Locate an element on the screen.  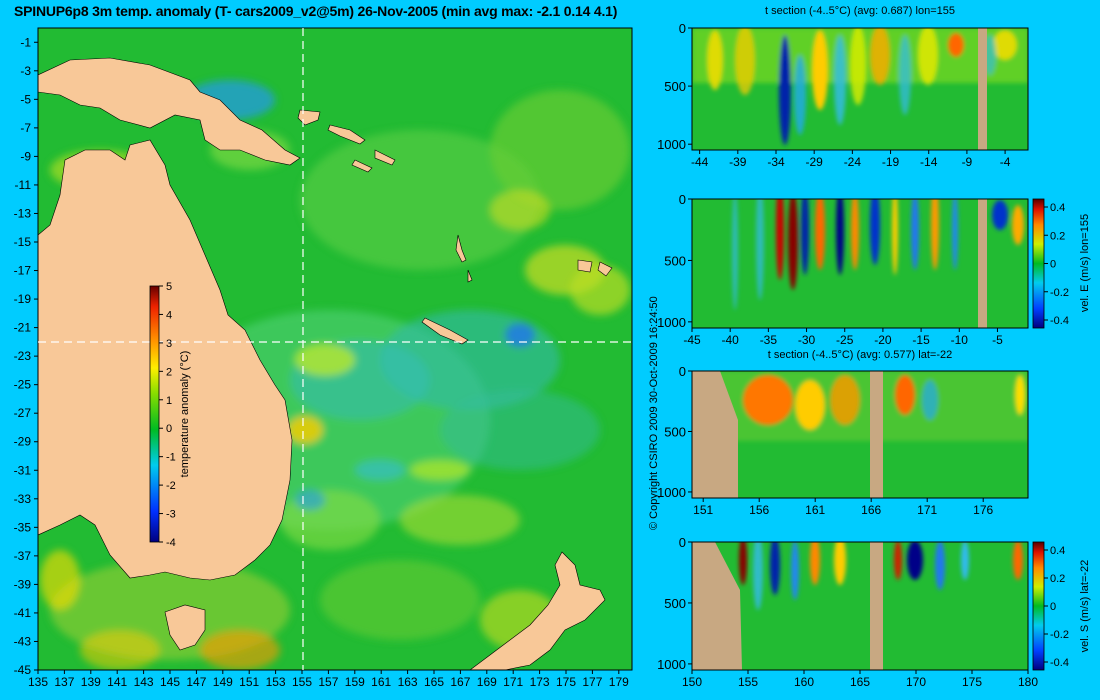
panel2-x-tick-label: -30 is located at coordinates (807, 340).